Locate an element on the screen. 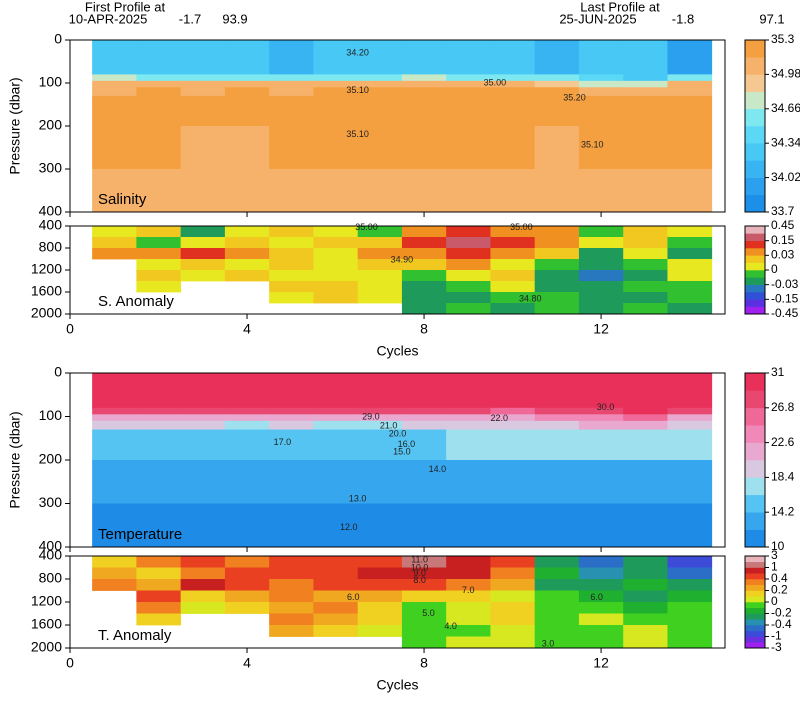  colorbar-tick-label: -1 is located at coordinates (776, 636).